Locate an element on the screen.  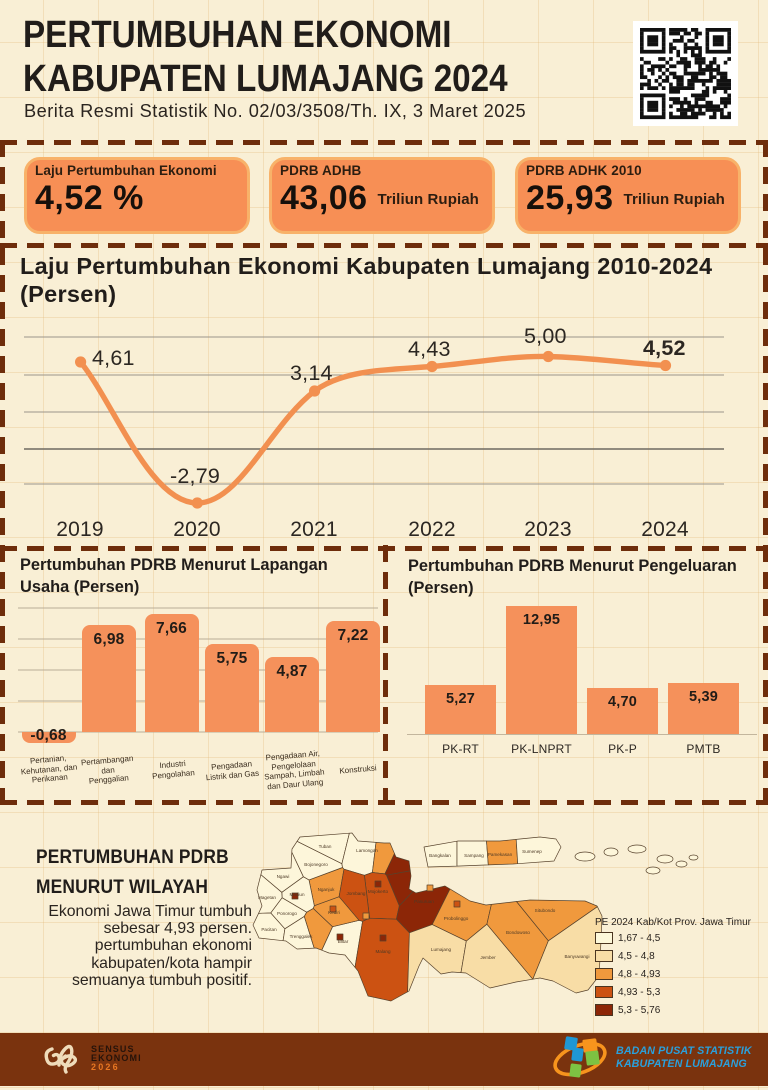
svg-text: Sumenep is located at coordinates (532, 851).